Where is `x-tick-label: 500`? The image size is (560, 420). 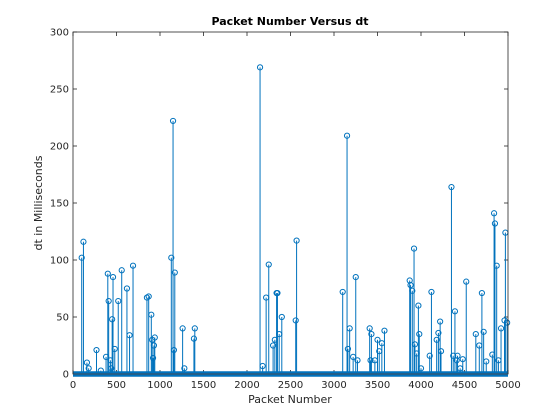
x-tick-label: 500 is located at coordinates (116, 385).